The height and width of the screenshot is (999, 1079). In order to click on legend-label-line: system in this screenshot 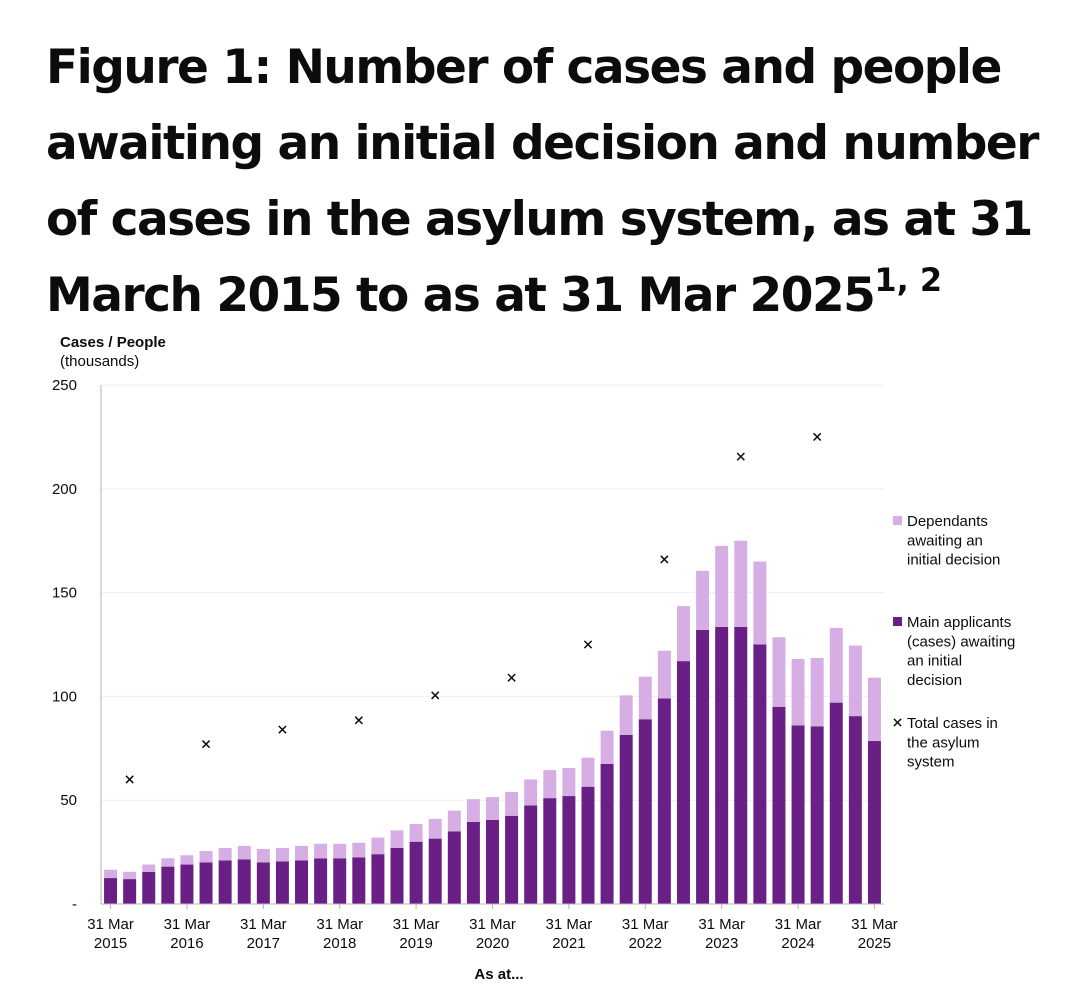, I will do `click(931, 762)`.